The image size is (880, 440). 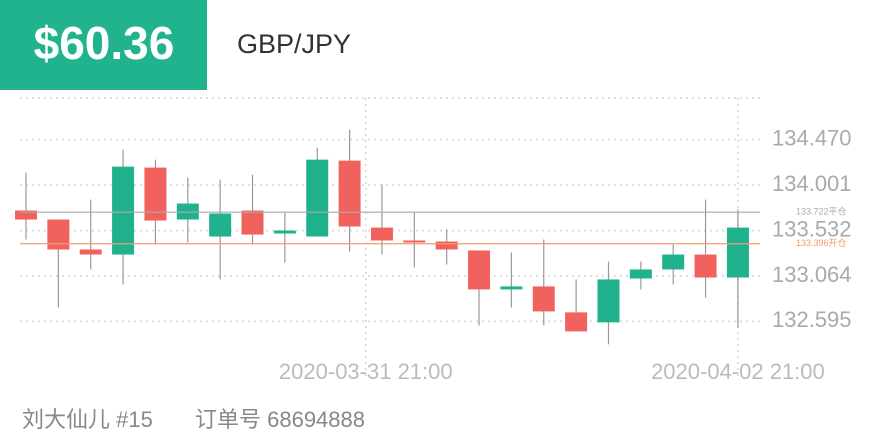 I want to click on y-tick-label: 133.064, so click(x=812, y=274).